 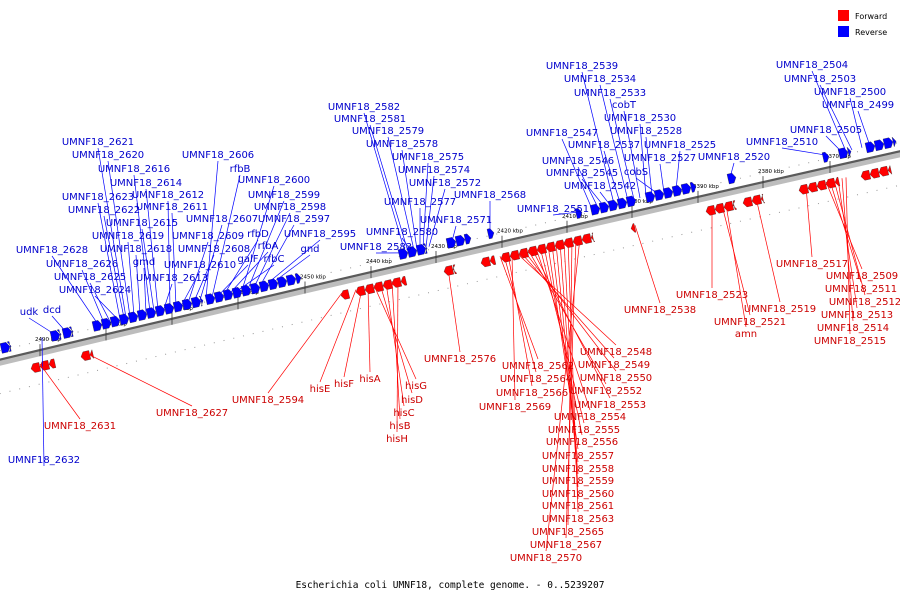 What do you see at coordinates (614, 365) in the screenshot?
I see `forward-gene-label: UMNF18_2549` at bounding box center [614, 365].